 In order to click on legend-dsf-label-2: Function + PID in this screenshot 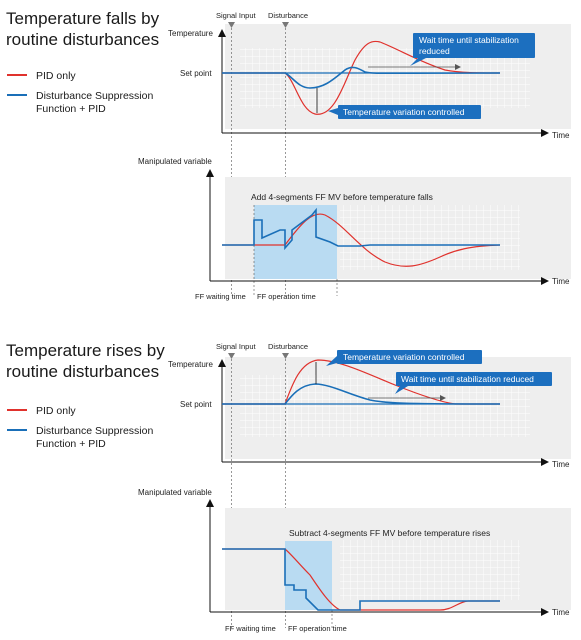, I will do `click(71, 109)`.